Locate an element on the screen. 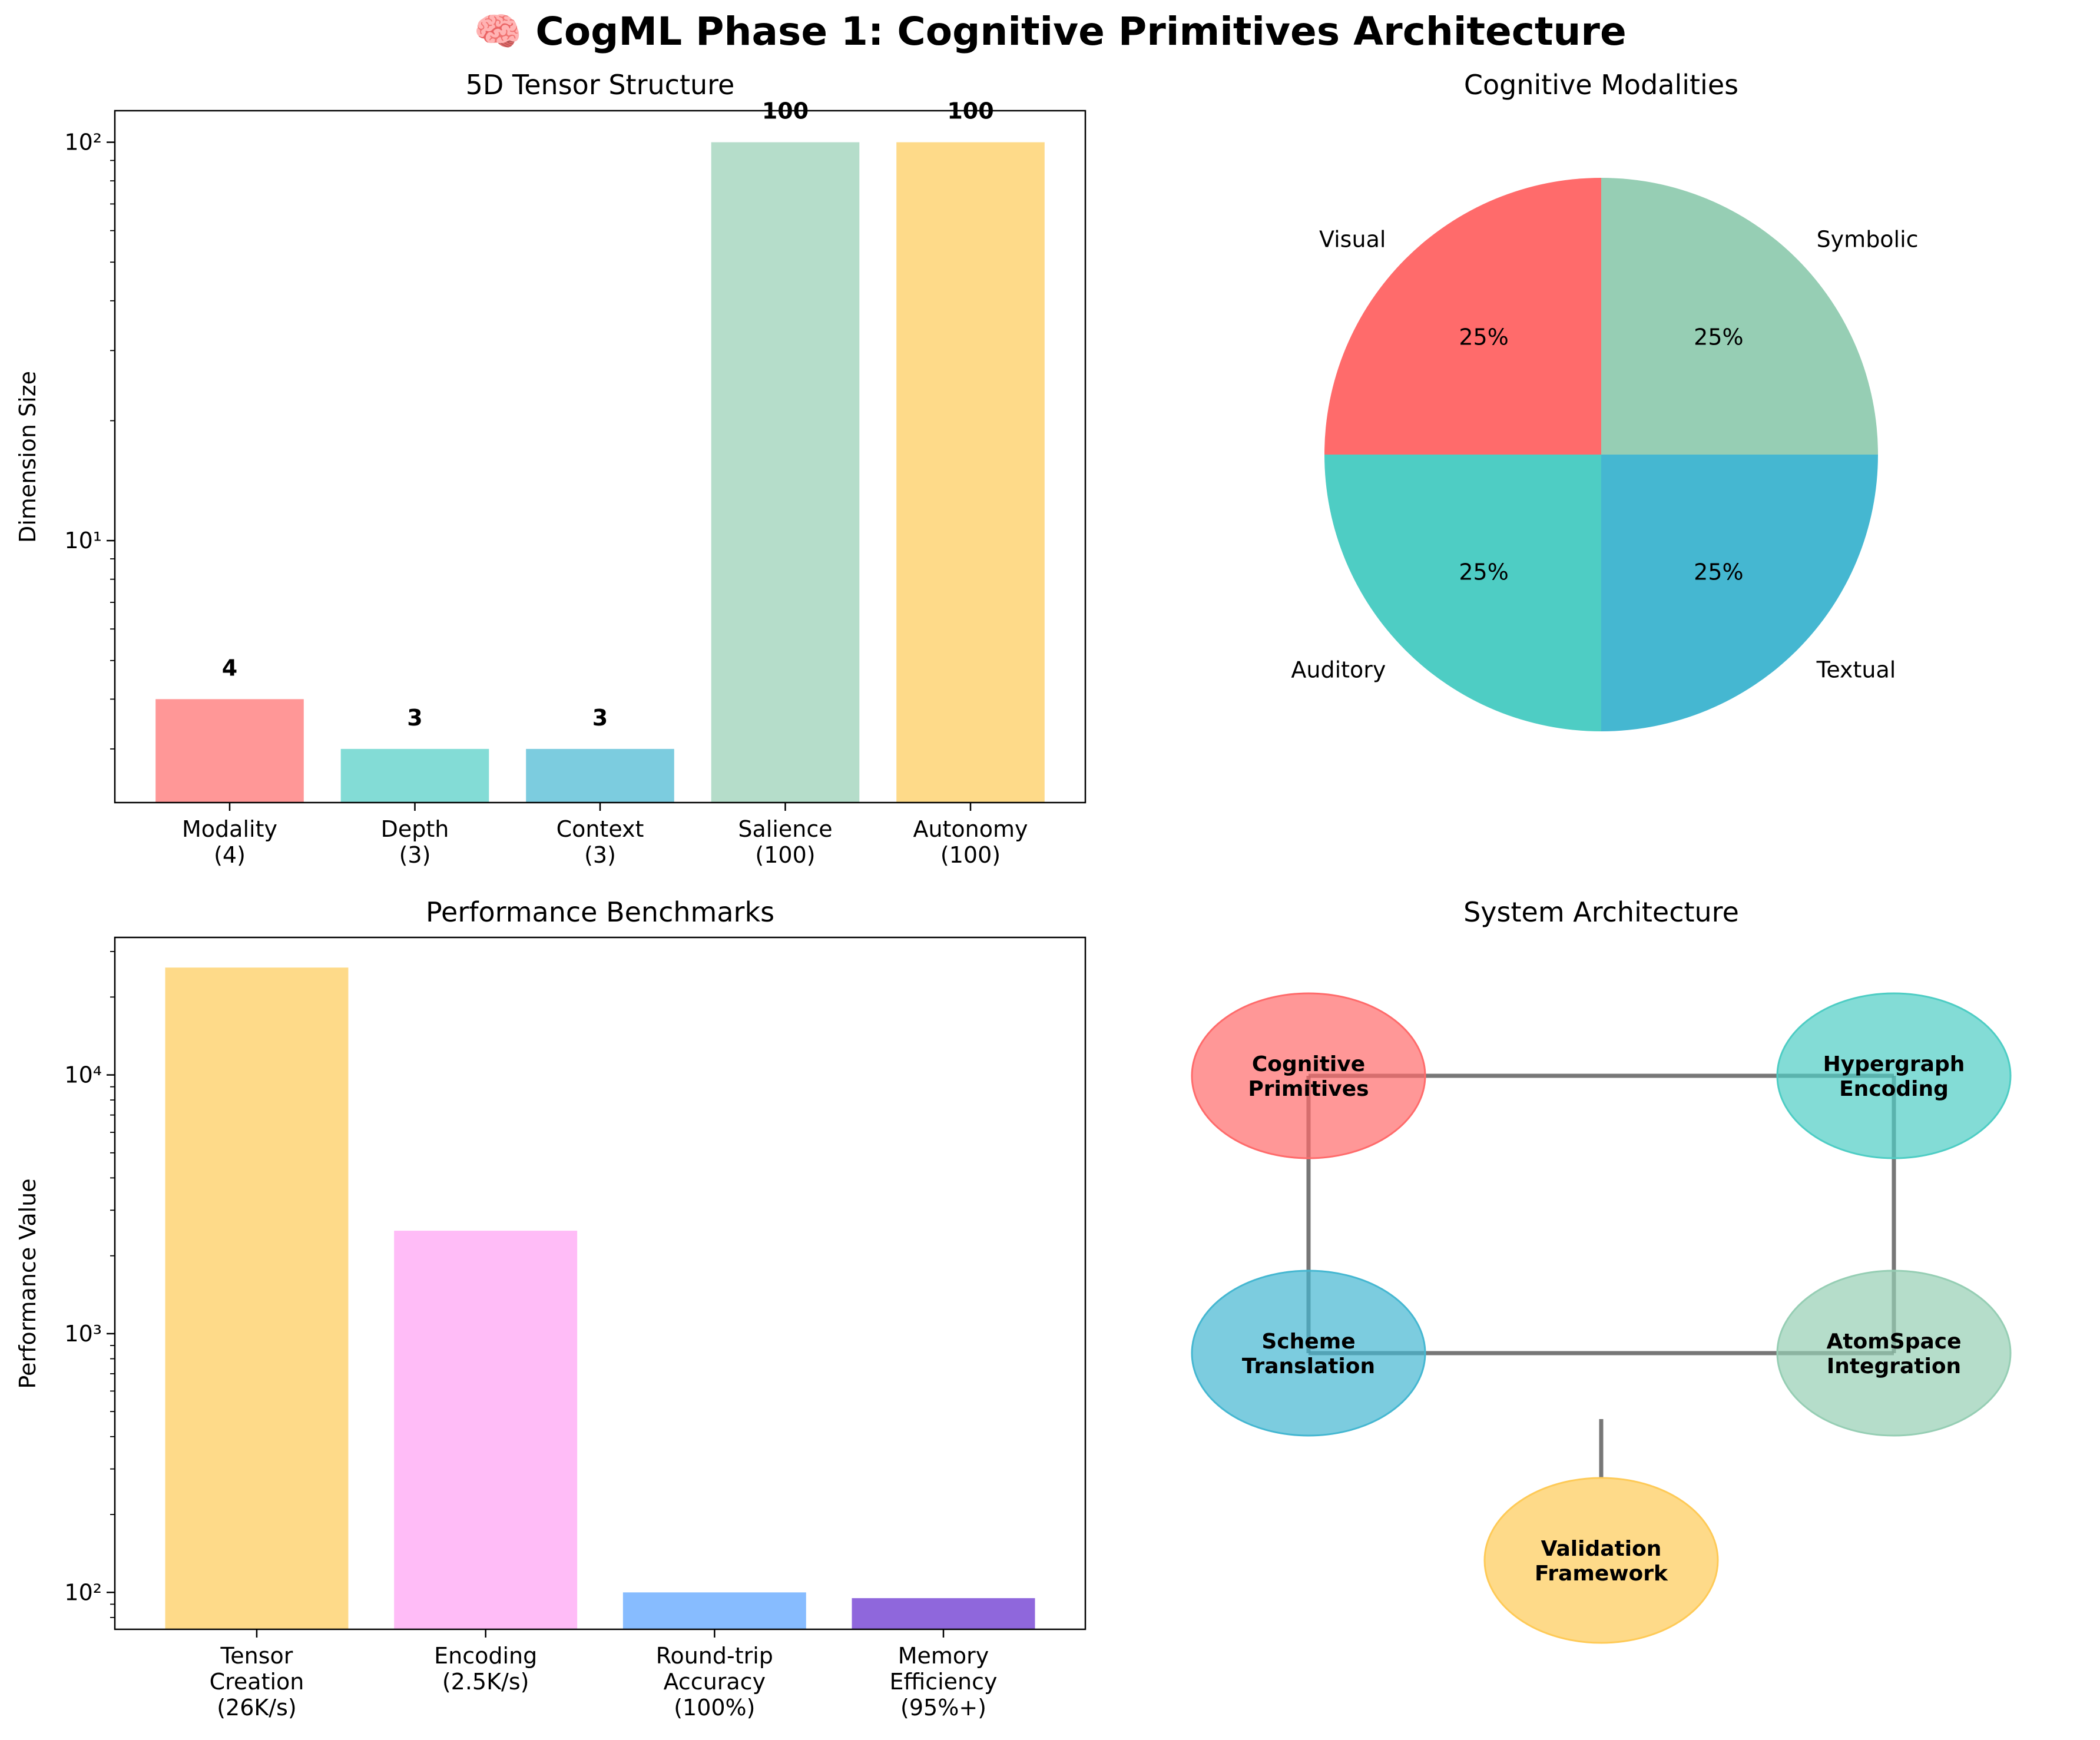 Image resolution: width=2100 pixels, height=1740 pixels. benchmarks-xtick-label: Tensor Creation (26K/s) is located at coordinates (257, 1682).